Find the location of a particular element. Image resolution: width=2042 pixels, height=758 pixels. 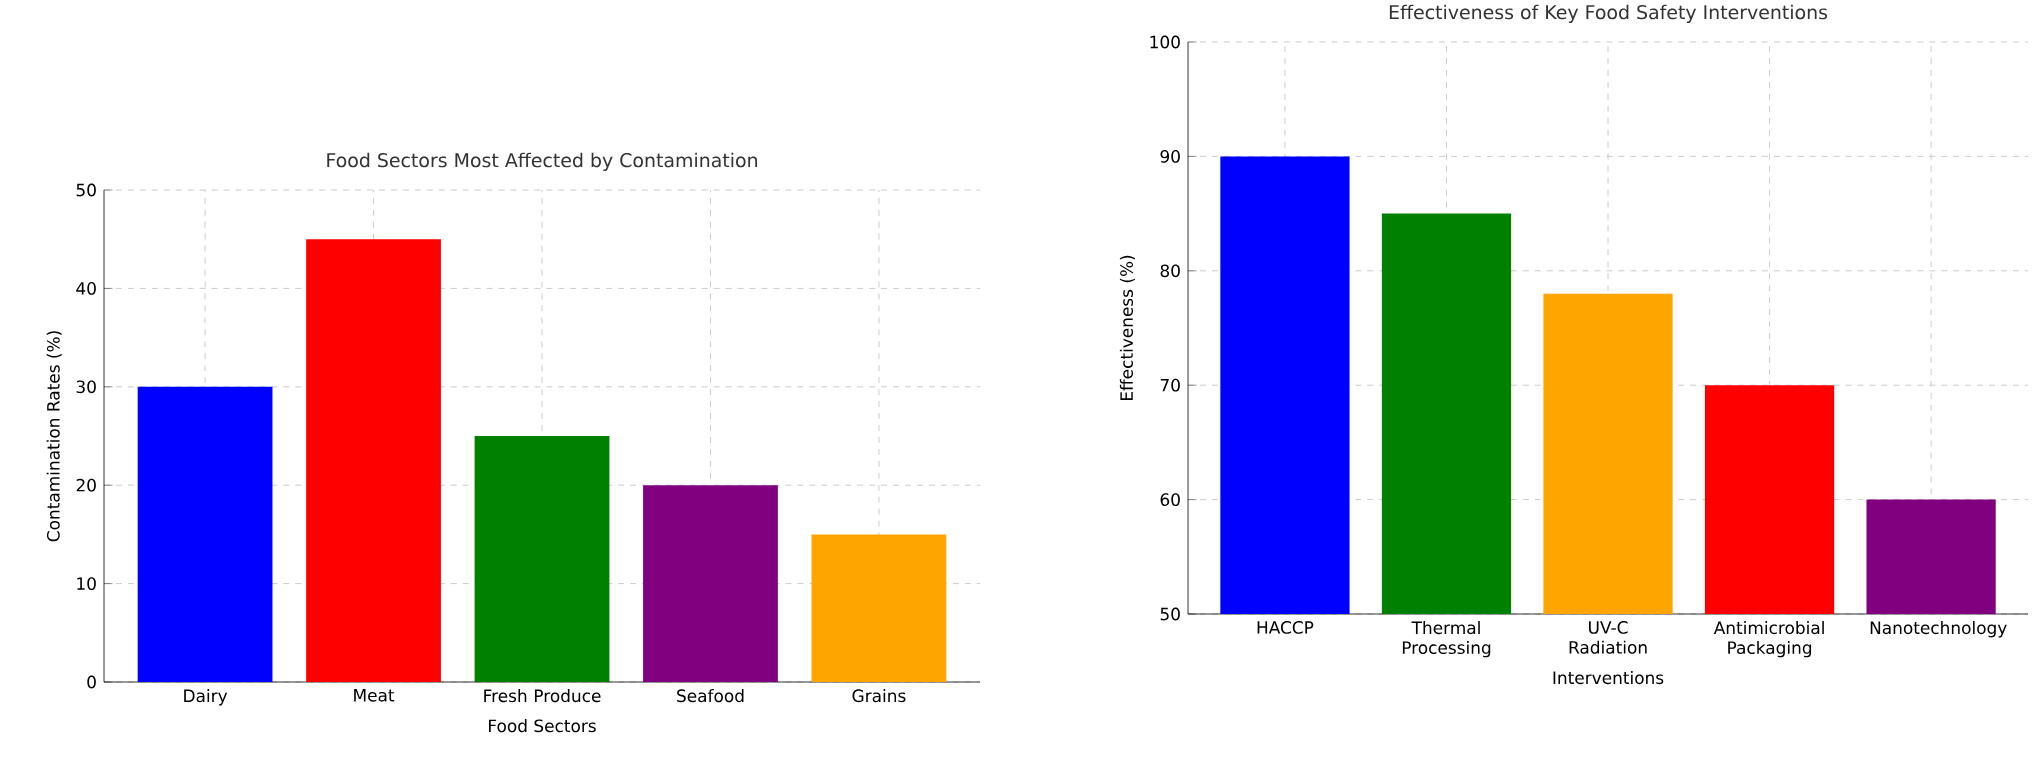

x-tick-label: Dairy is located at coordinates (206, 697).